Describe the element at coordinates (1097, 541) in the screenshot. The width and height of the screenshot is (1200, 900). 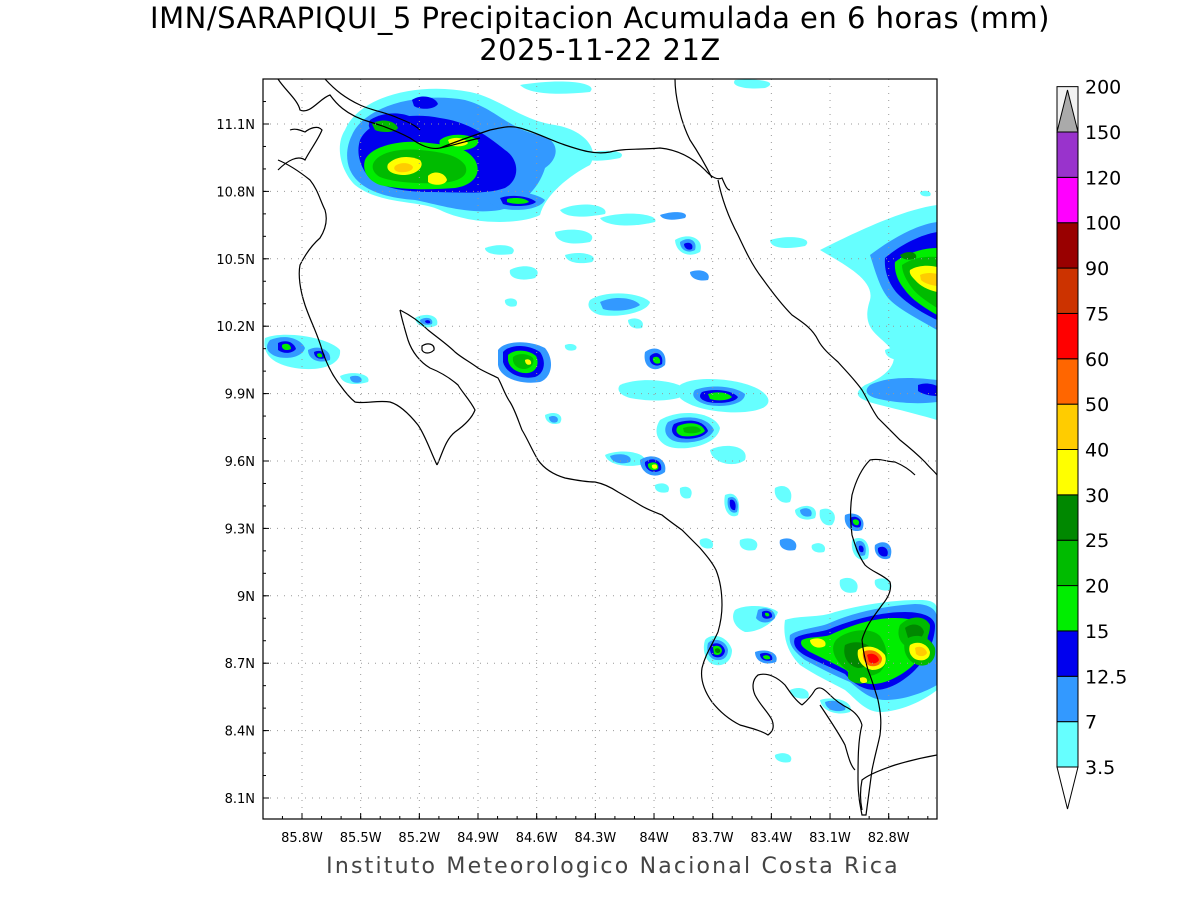
I see `colorbar-label: 25` at that location.